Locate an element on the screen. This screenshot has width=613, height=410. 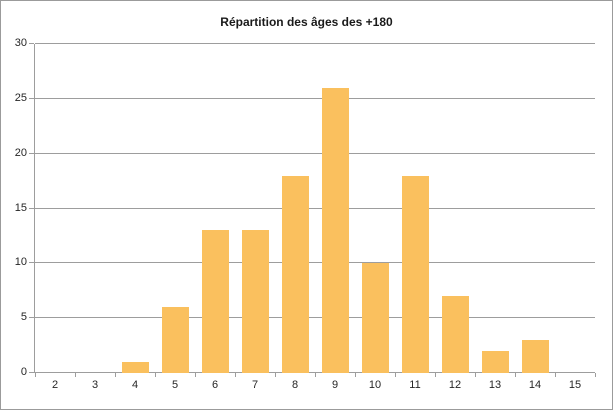
x-axis-label: 4 is located at coordinates (135, 385).